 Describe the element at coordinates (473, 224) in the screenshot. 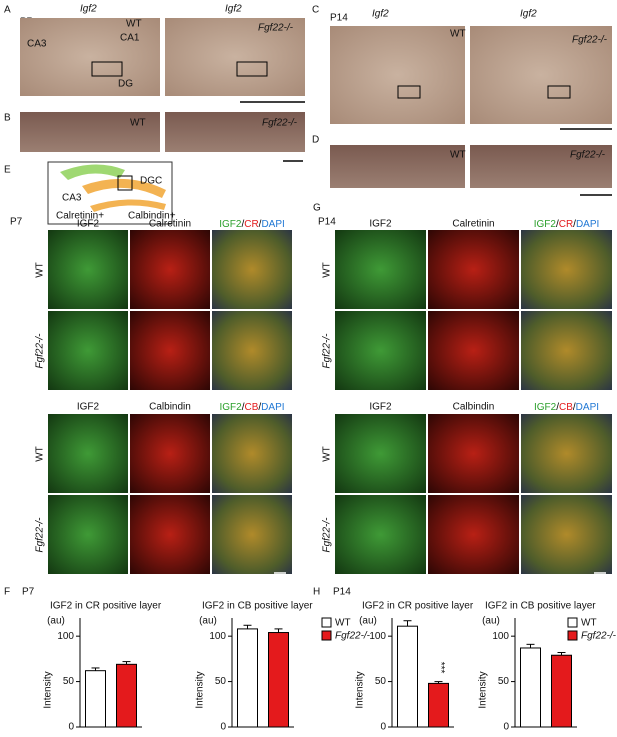

I see `column-header: Calretinin` at that location.